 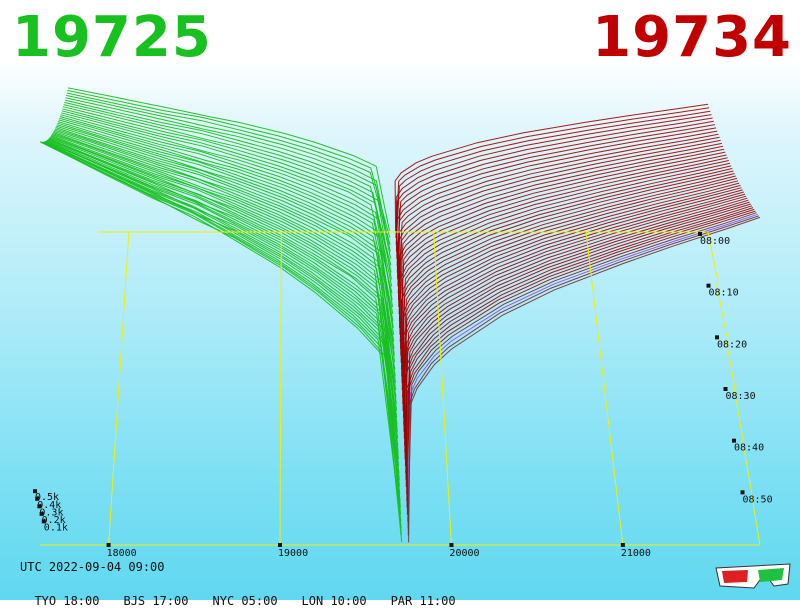 What do you see at coordinates (51, 512) in the screenshot?
I see `y-tick-label-0.3k: 0.3k` at bounding box center [51, 512].